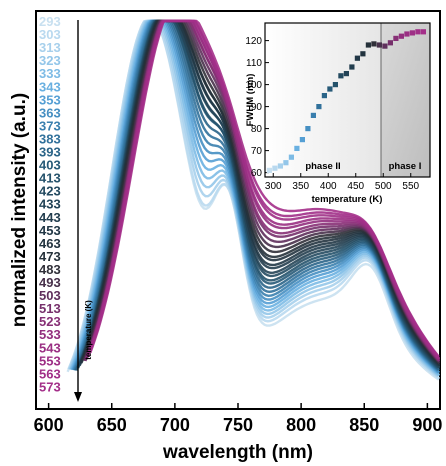 This screenshot has width=446, height=466. I want to click on main-x-tick-label: 900, so click(427, 425).